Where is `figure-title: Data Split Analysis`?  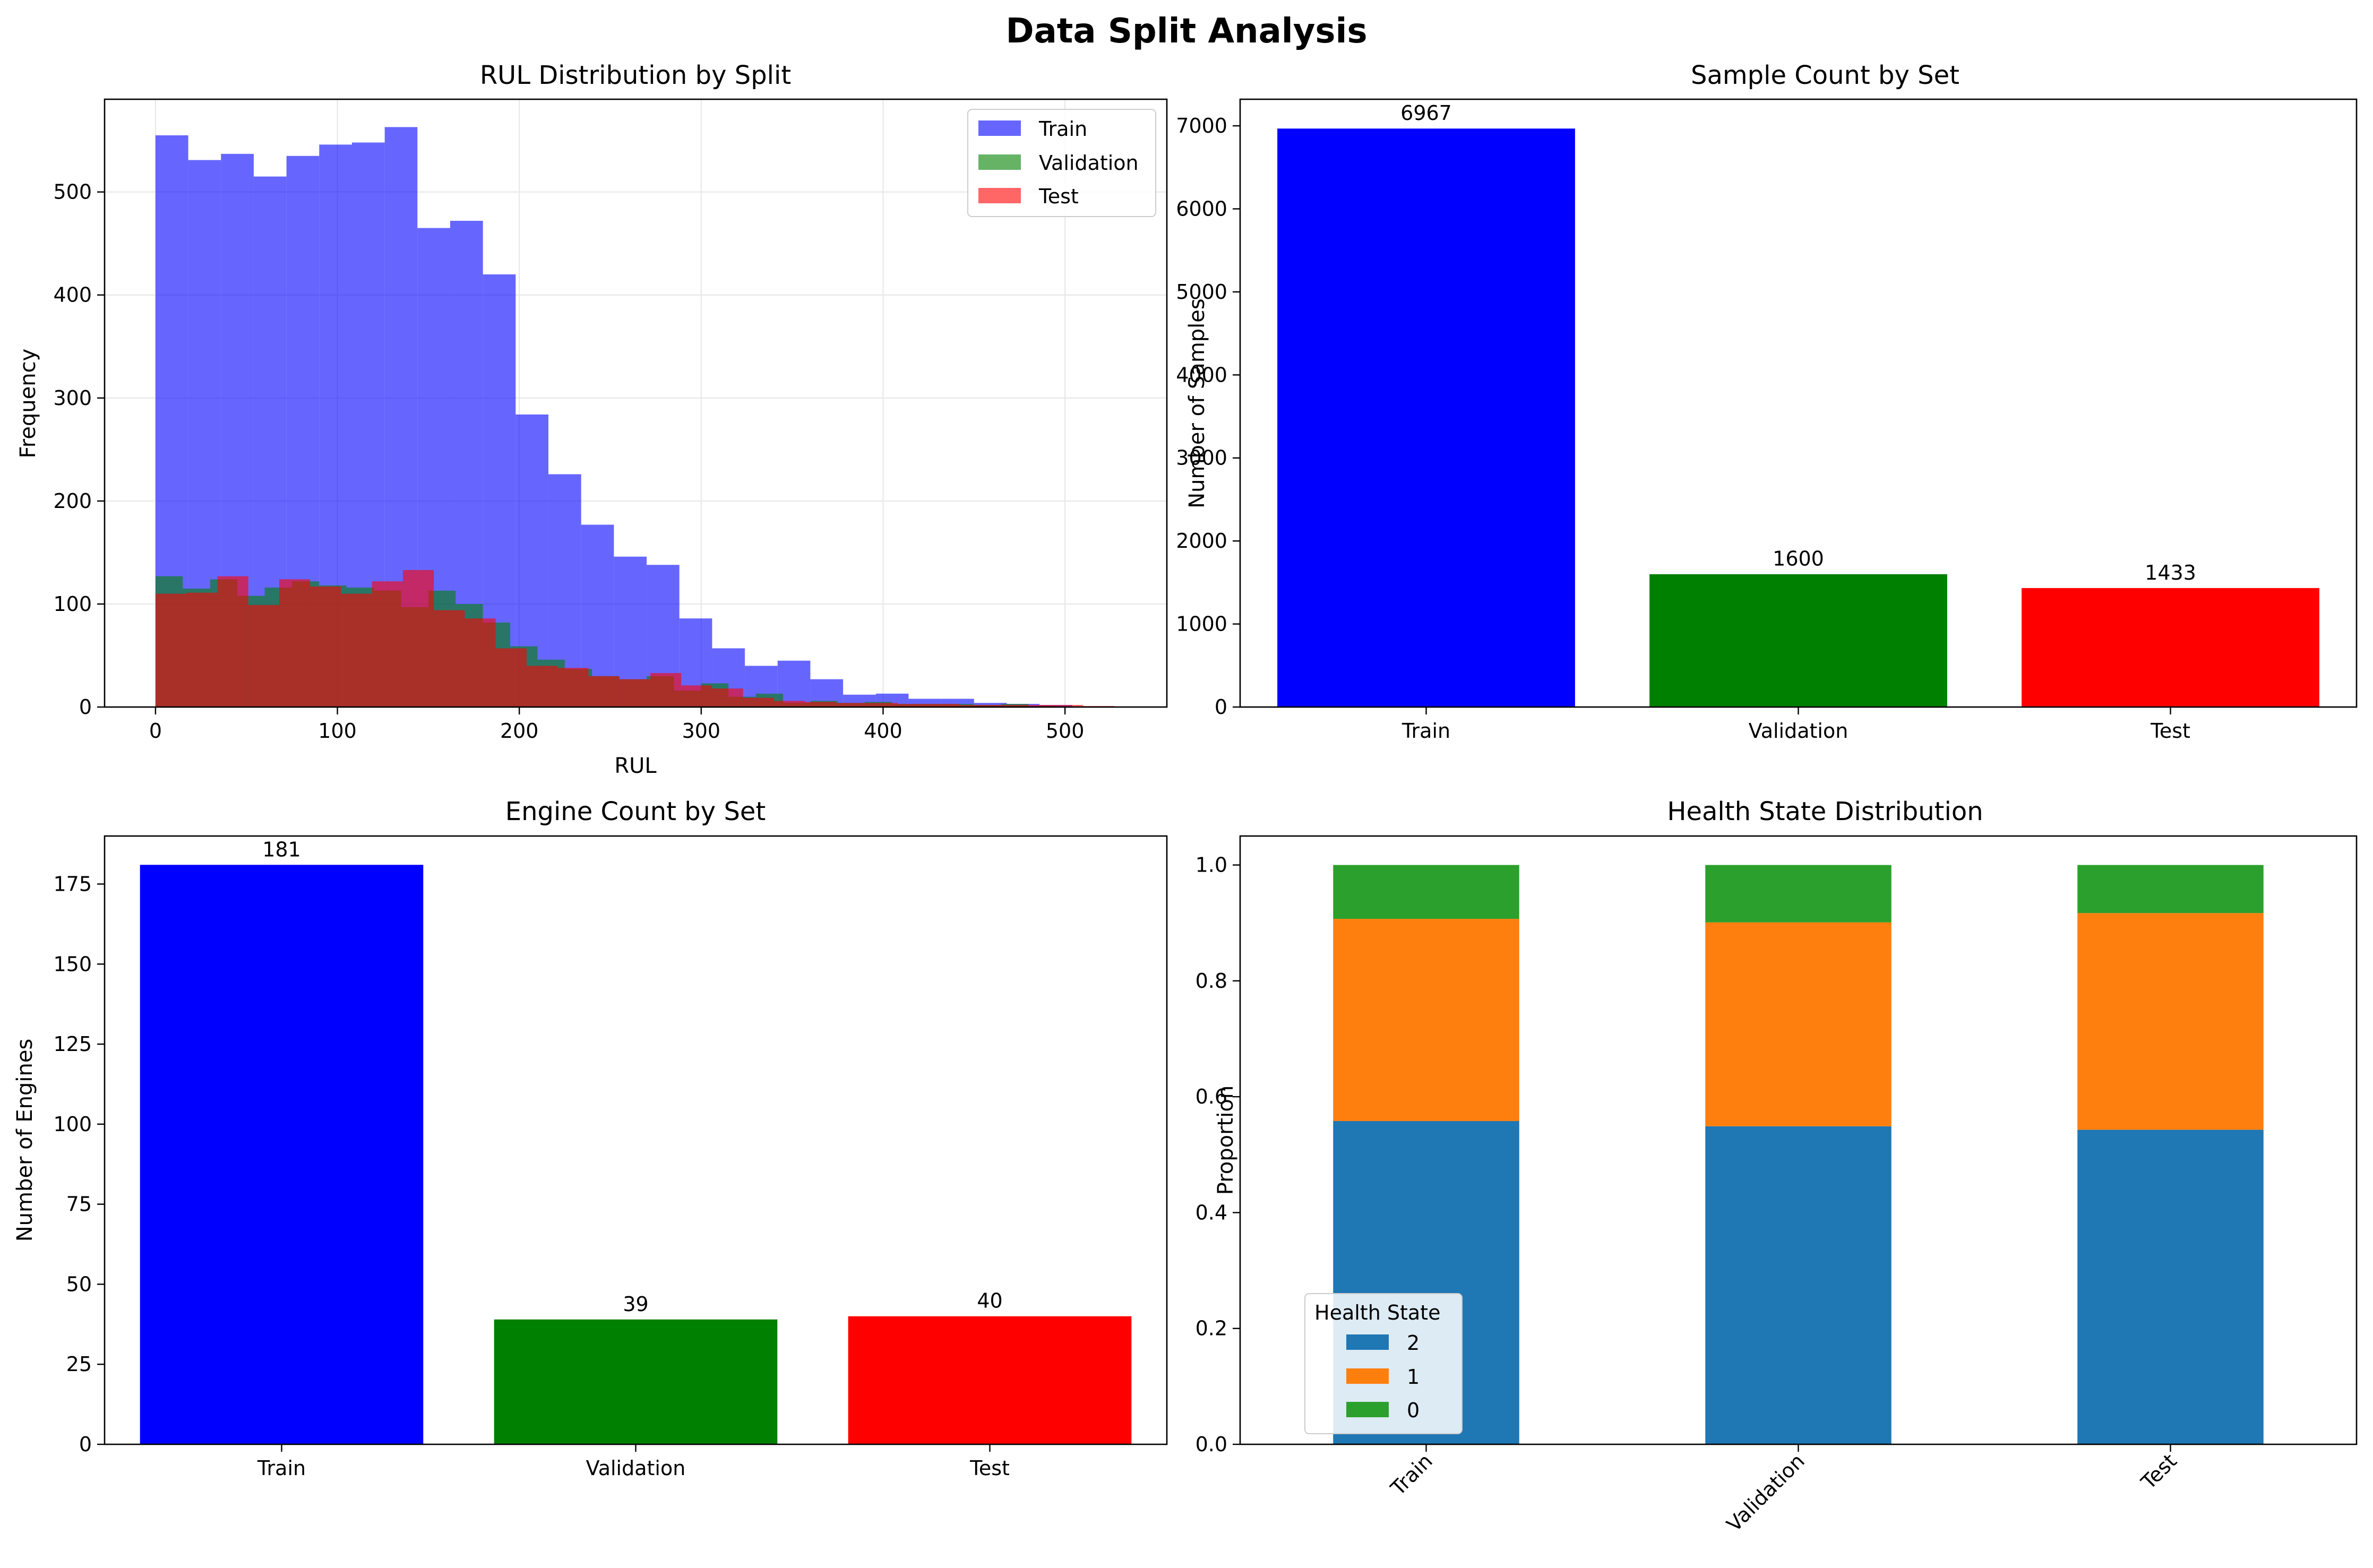
figure-title: Data Split Analysis is located at coordinates (1186, 32).